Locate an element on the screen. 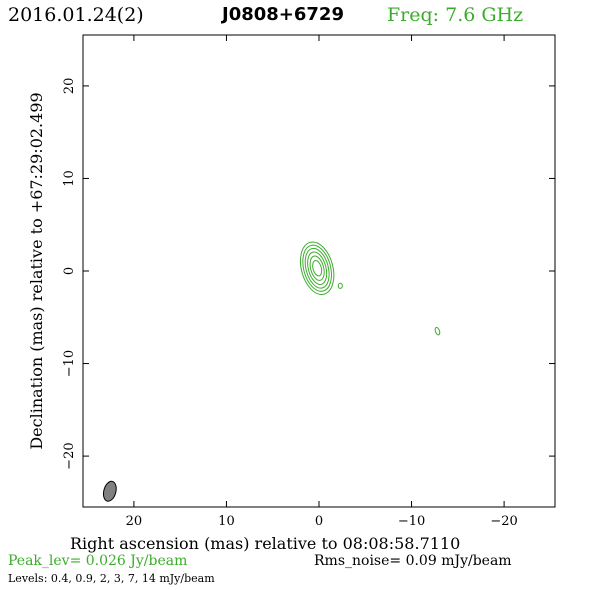 This screenshot has height=590, width=590. y-tick-label: −10 is located at coordinates (69, 363).